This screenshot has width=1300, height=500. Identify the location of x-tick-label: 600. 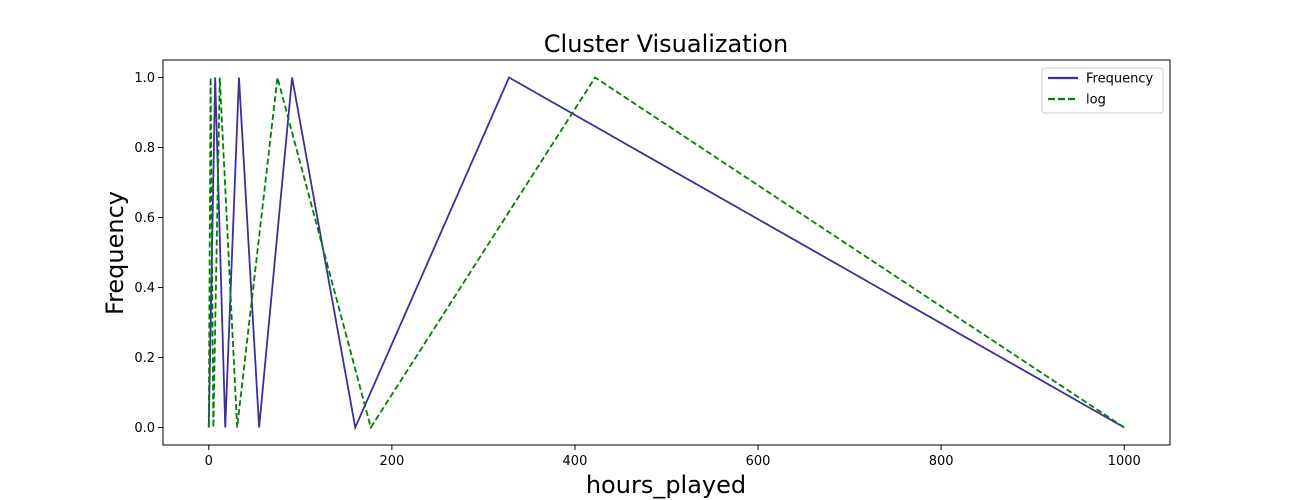
(758, 461).